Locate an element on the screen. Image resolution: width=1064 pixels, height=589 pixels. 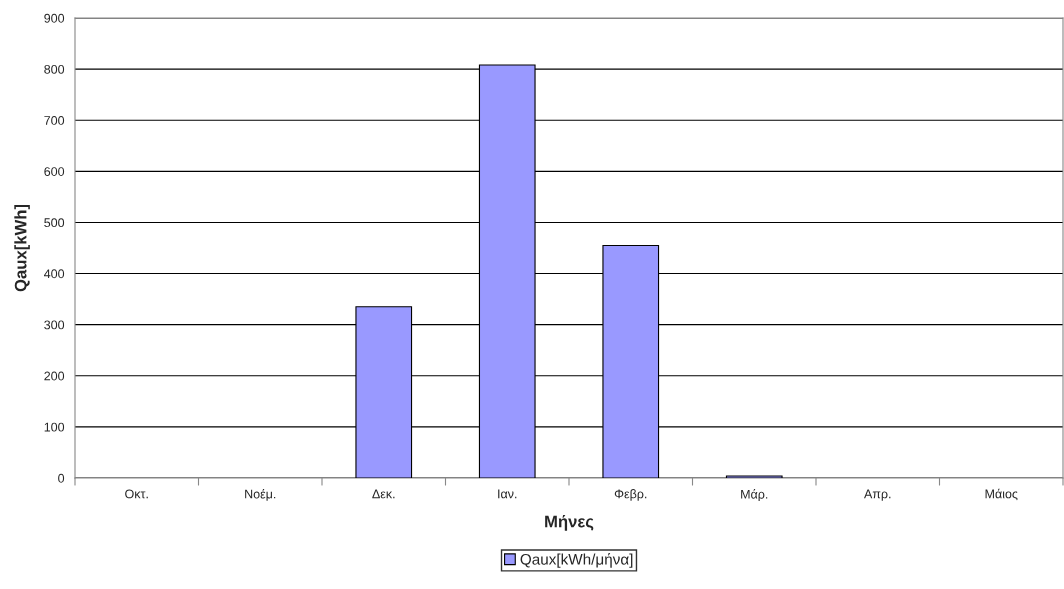
x-tick-label: Μάιος is located at coordinates (1001, 494).